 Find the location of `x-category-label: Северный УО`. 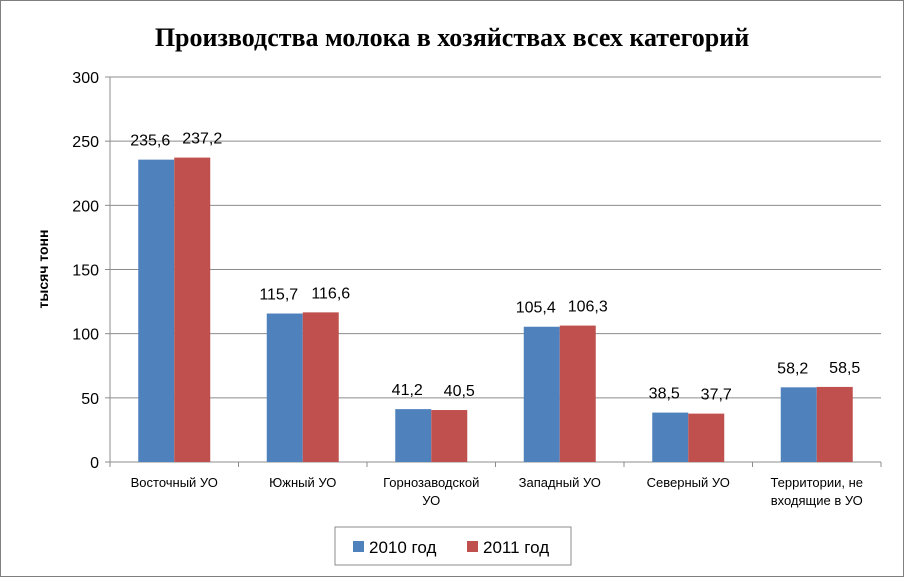

x-category-label: Северный УО is located at coordinates (688, 482).